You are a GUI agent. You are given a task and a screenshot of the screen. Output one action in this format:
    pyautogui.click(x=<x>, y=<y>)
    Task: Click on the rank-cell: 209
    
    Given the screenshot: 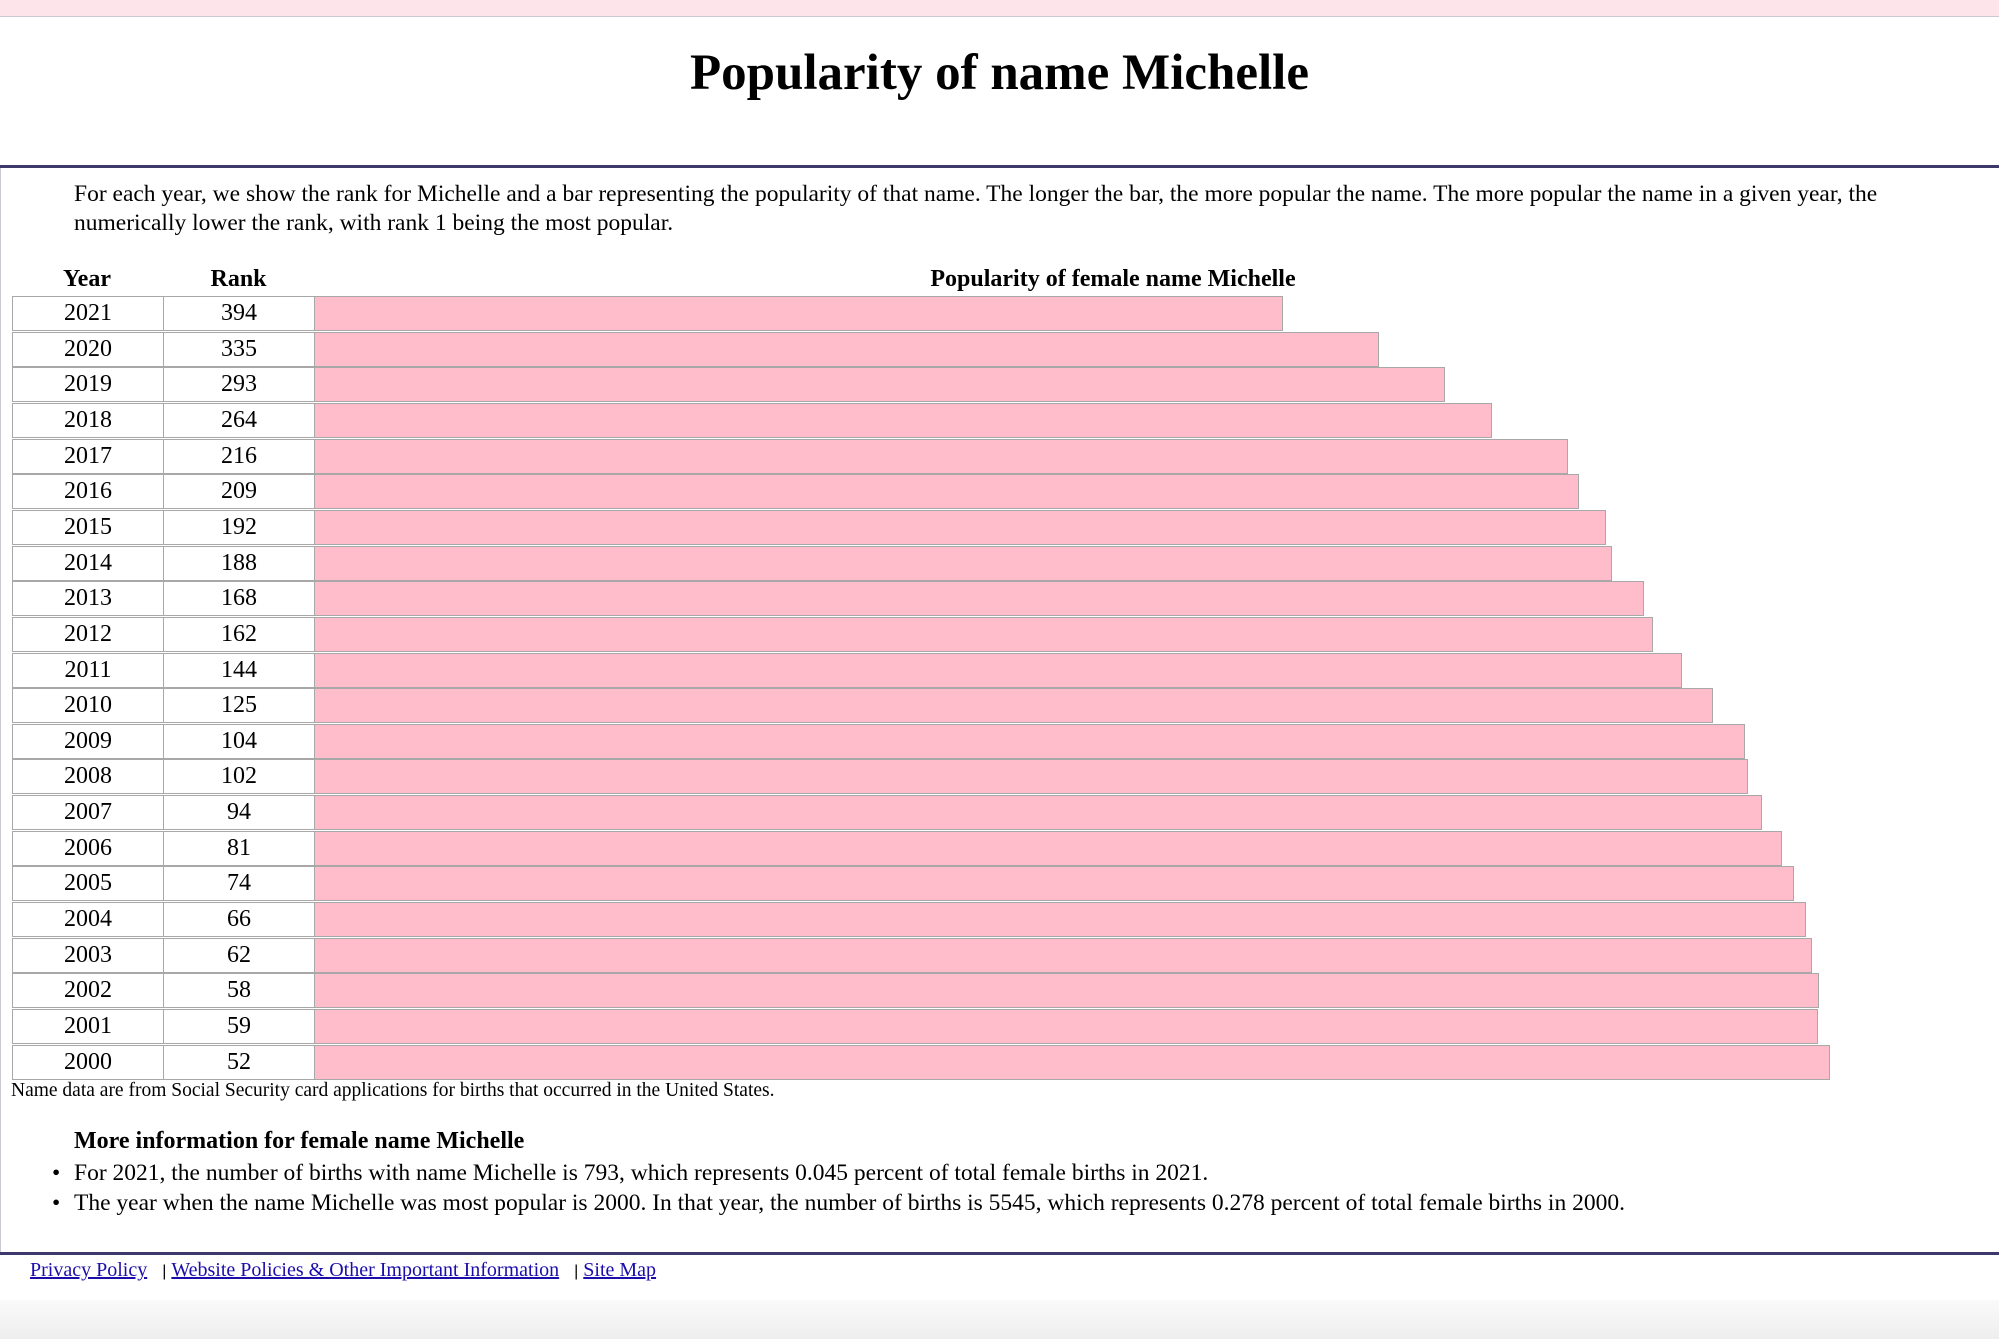 What is the action you would take?
    pyautogui.click(x=239, y=492)
    